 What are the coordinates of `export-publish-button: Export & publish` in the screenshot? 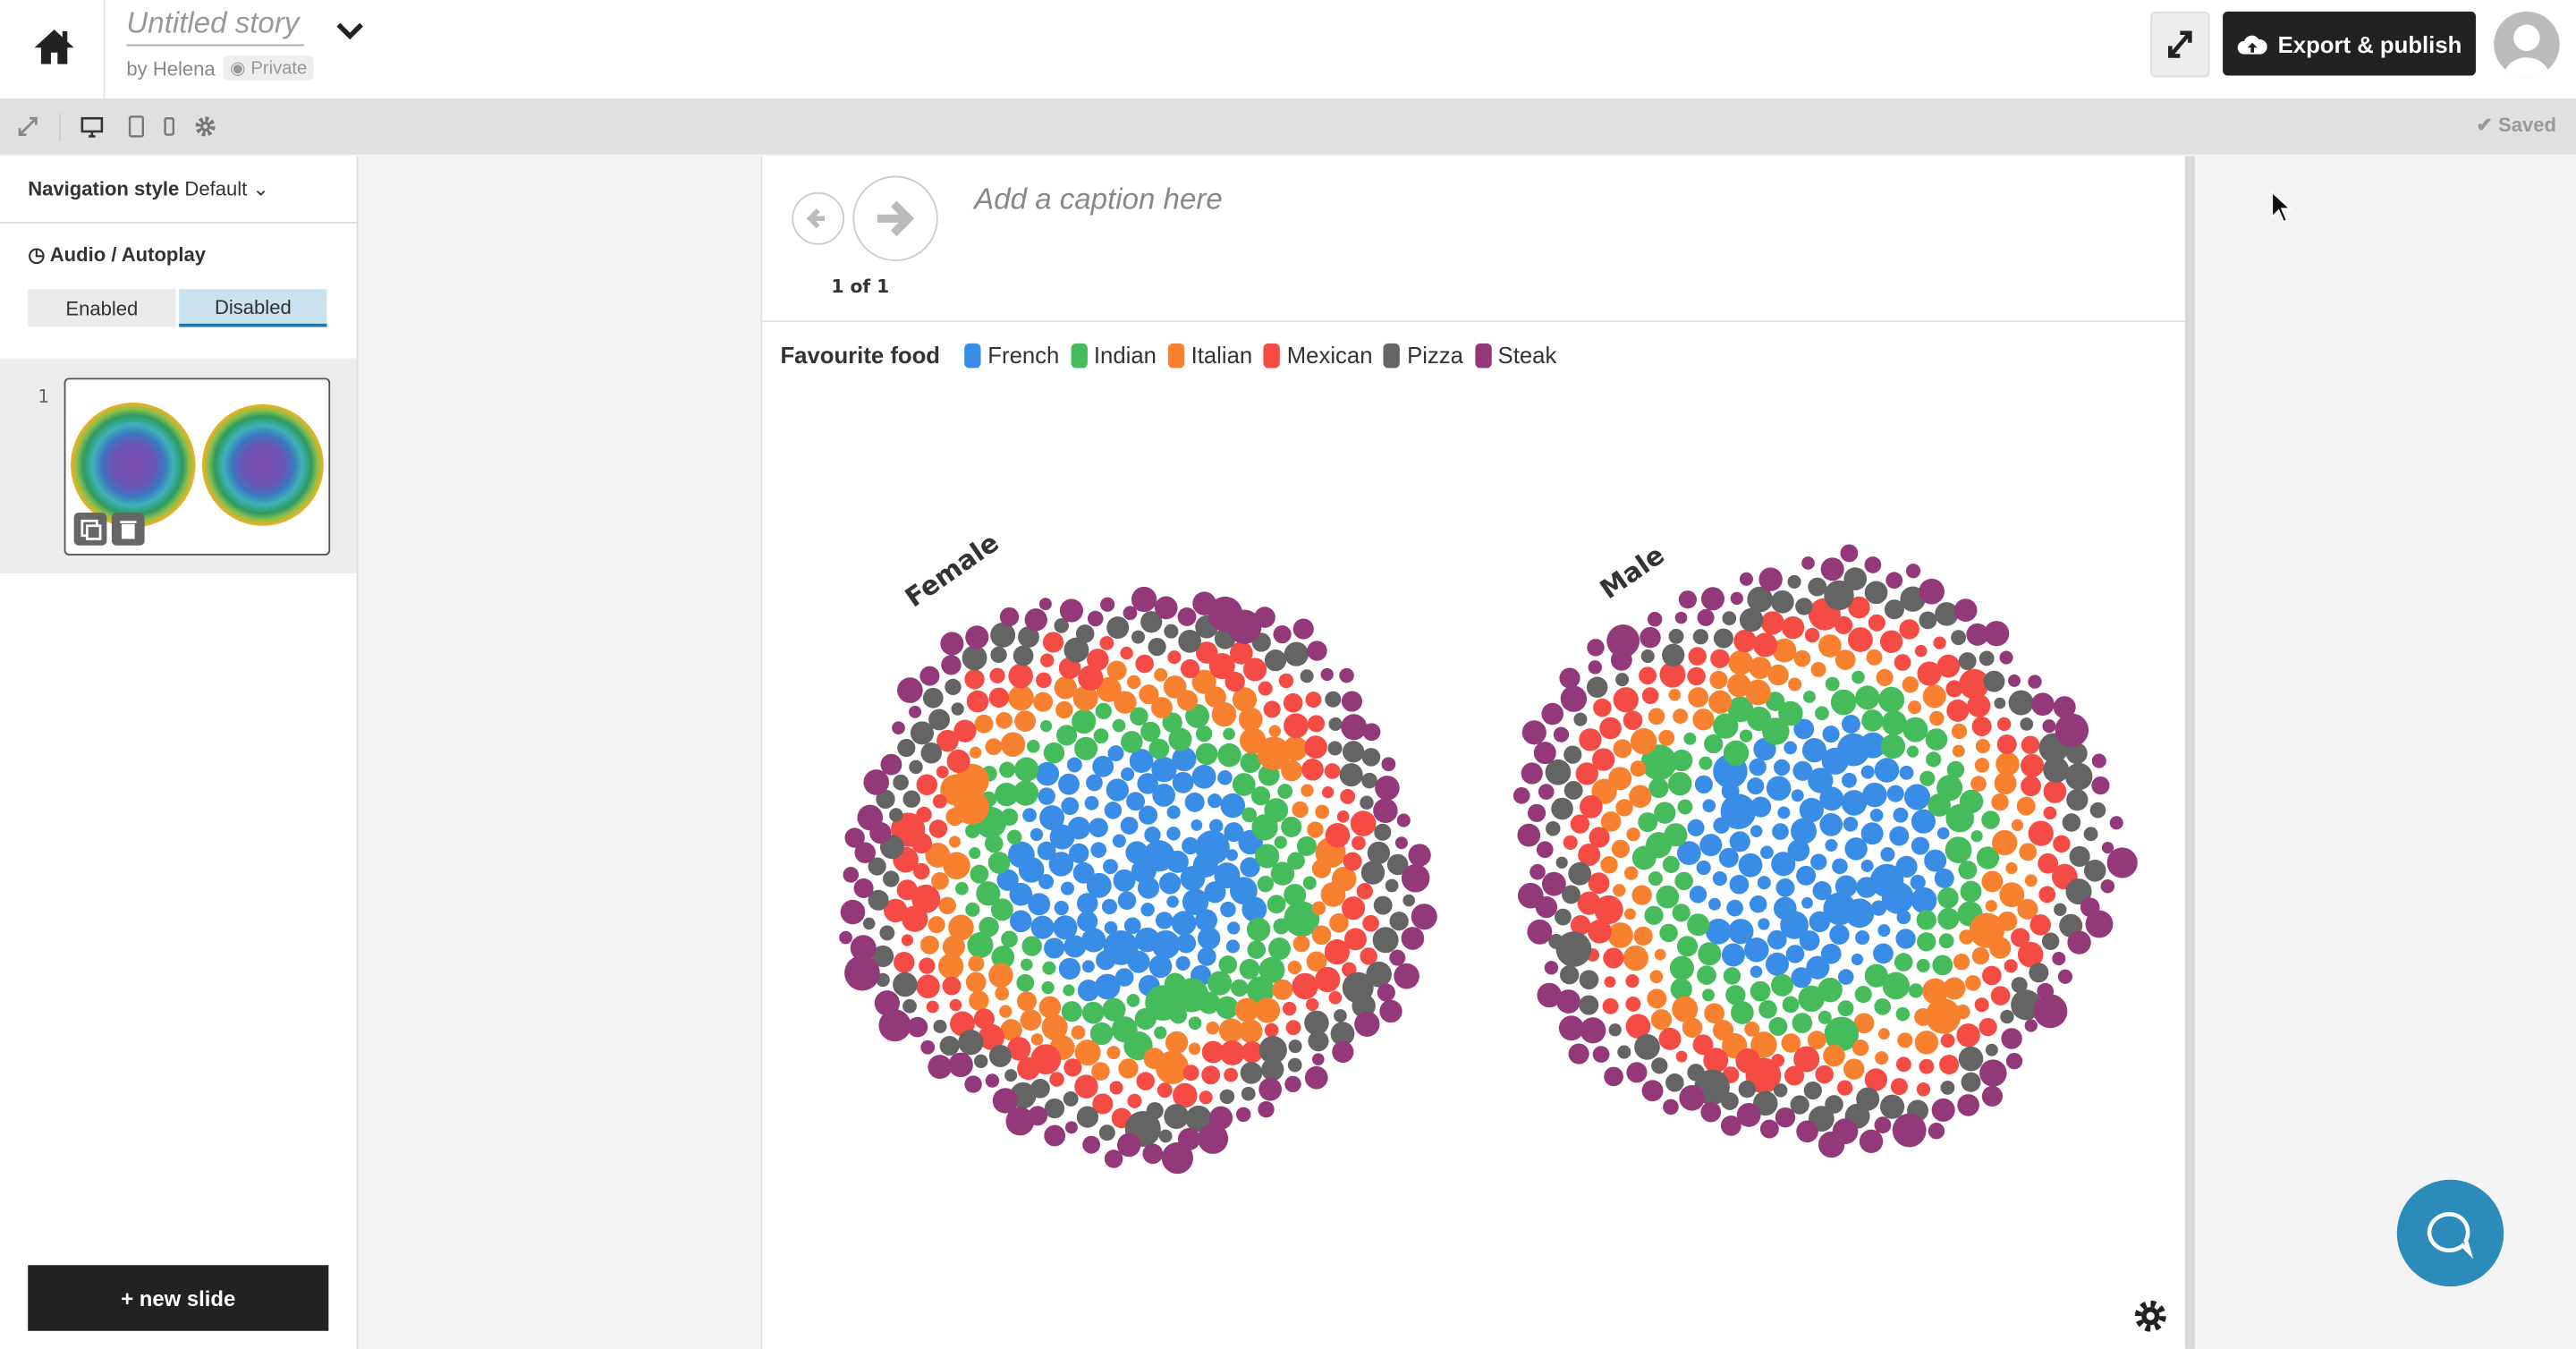 It's located at (2349, 43).